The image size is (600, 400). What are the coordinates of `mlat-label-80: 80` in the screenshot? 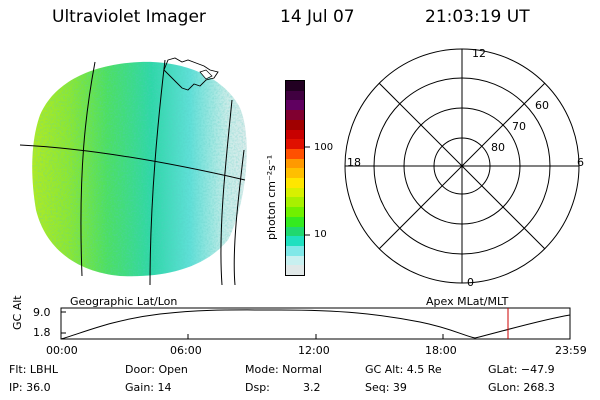 It's located at (498, 147).